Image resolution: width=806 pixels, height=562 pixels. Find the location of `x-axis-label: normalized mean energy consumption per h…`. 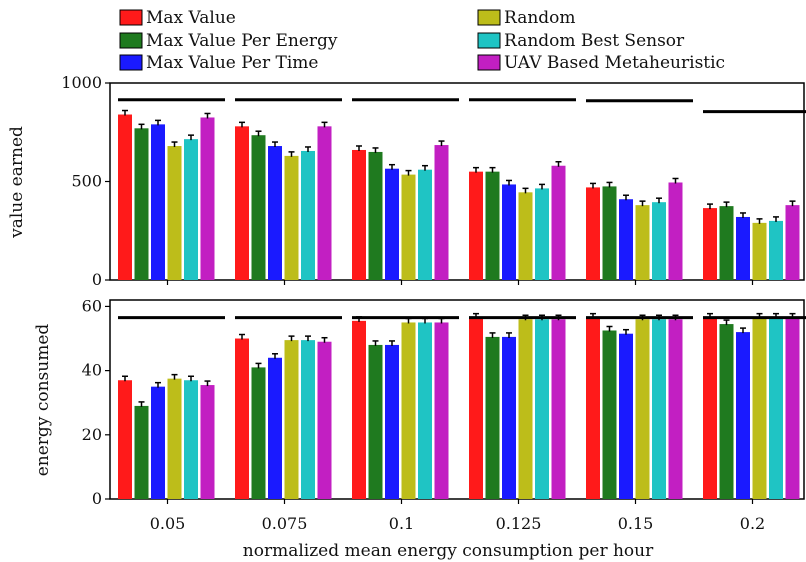

x-axis-label: normalized mean energy consumption per h… is located at coordinates (448, 551).